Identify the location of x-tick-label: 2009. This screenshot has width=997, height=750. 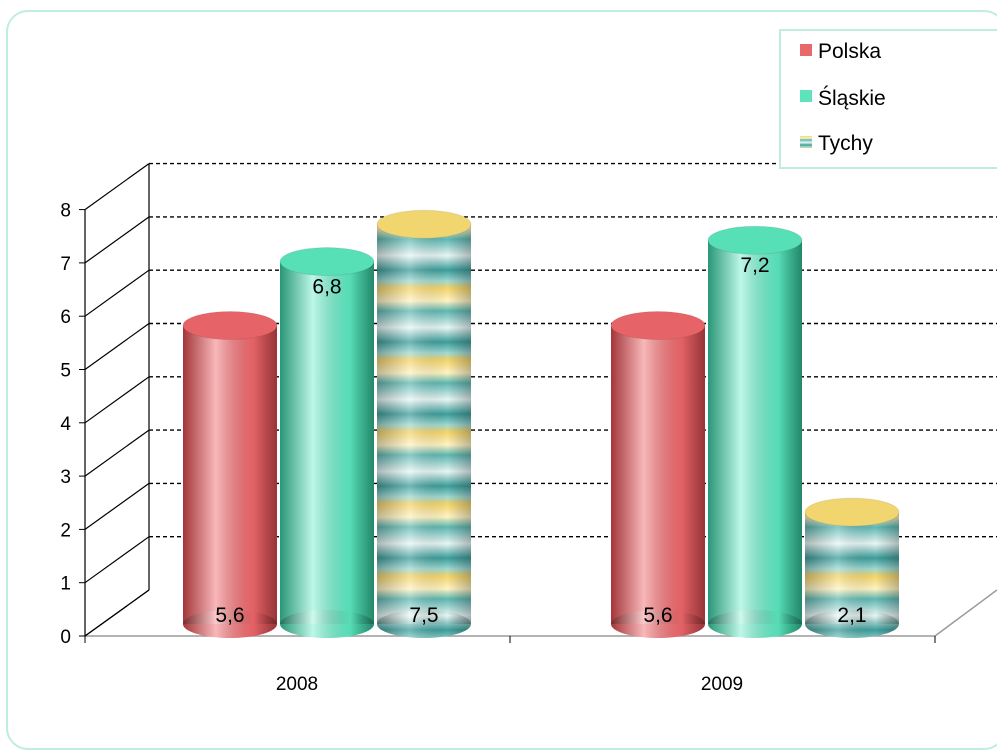
(722, 684).